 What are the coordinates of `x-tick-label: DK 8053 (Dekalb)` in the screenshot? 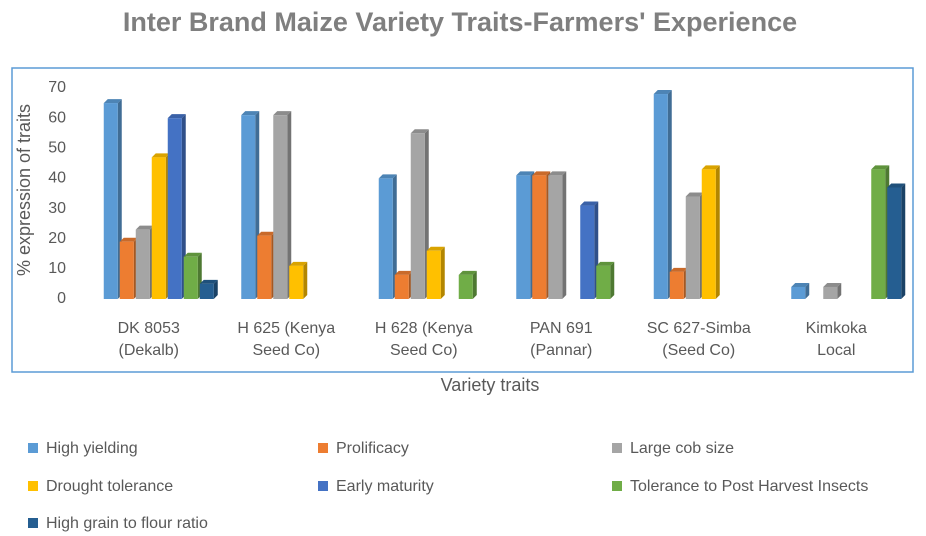 It's located at (148, 339).